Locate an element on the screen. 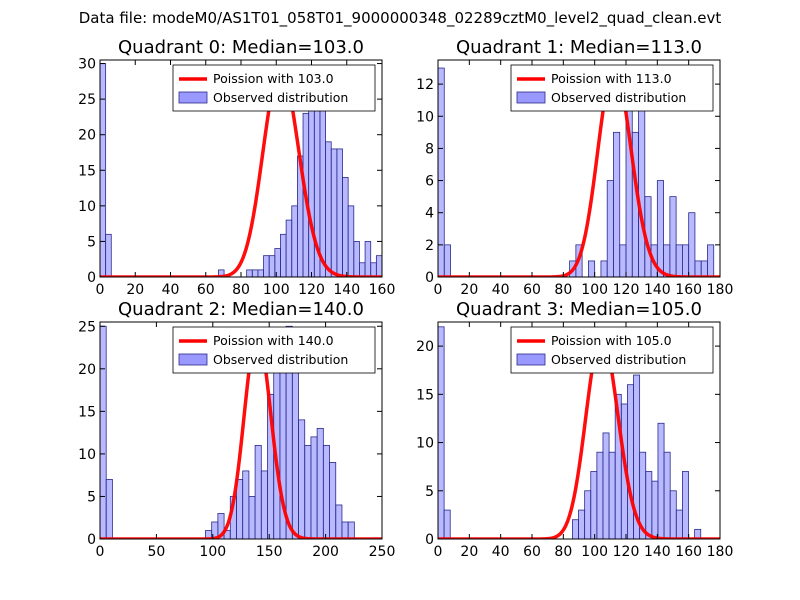 The width and height of the screenshot is (800, 600). x-tick-label: 150 is located at coordinates (269, 552).